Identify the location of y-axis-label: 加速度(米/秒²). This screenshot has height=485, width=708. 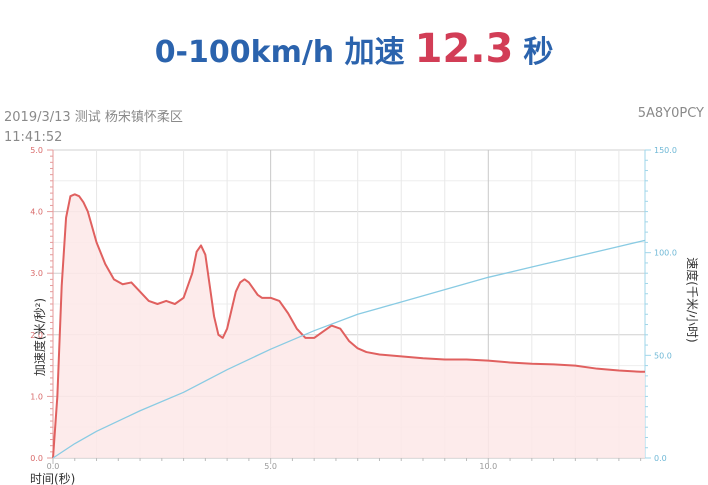
(39, 337).